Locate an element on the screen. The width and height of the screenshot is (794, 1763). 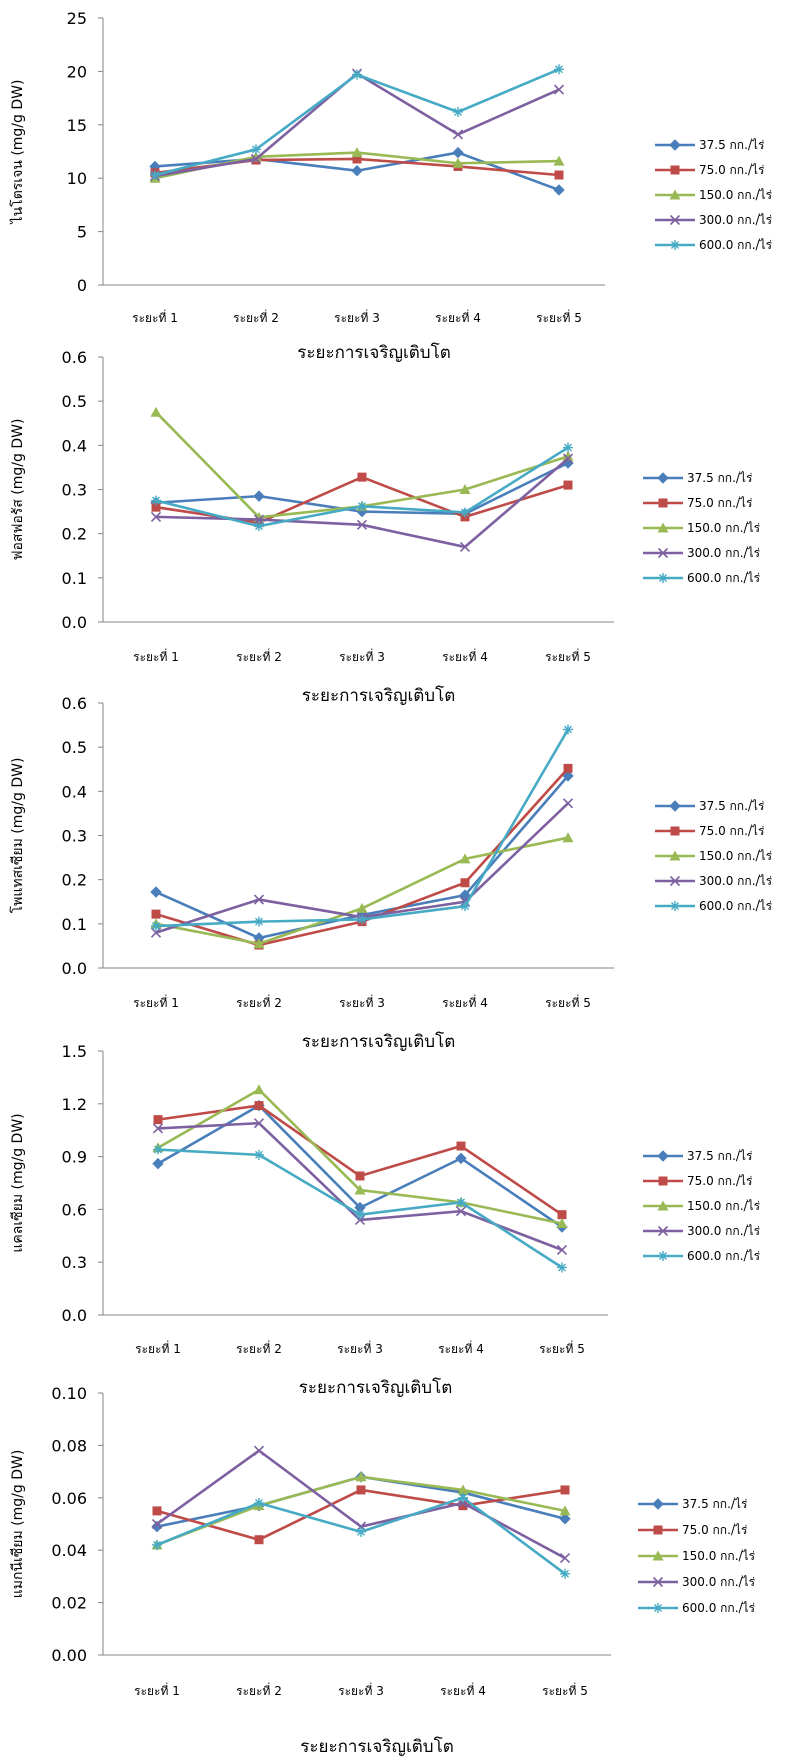
y-tick-label: 5 is located at coordinates (82, 232).